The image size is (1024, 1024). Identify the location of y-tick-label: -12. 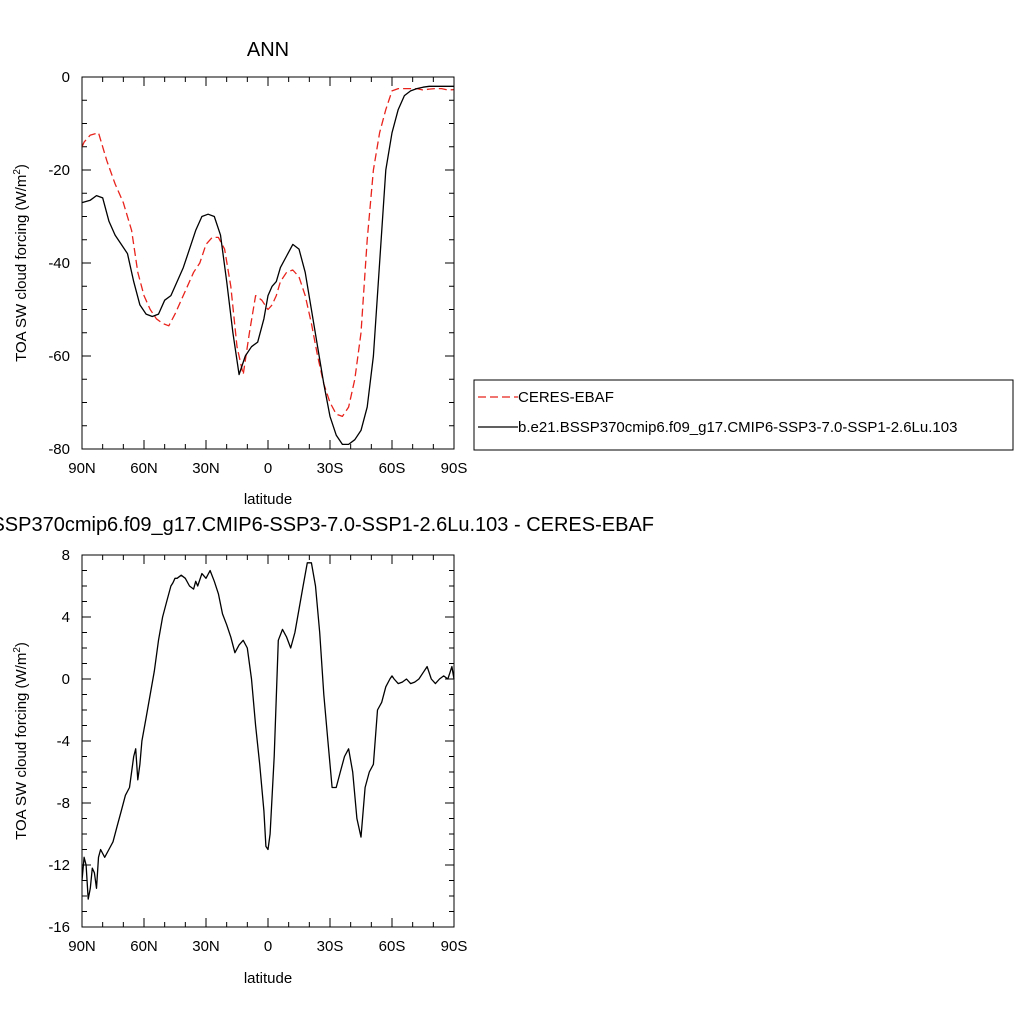
(59, 865).